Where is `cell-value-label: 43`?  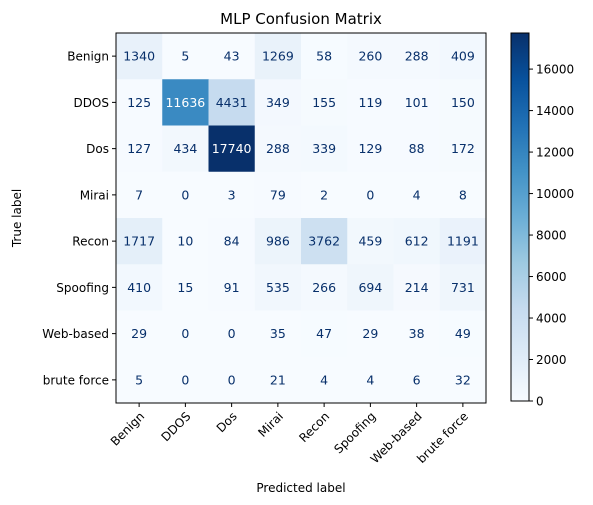 cell-value-label: 43 is located at coordinates (232, 56).